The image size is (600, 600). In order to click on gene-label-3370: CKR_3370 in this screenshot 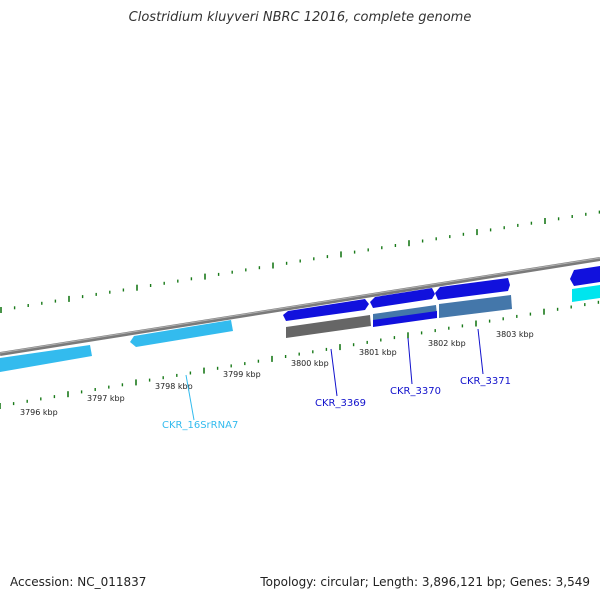, I will do `click(415, 391)`.